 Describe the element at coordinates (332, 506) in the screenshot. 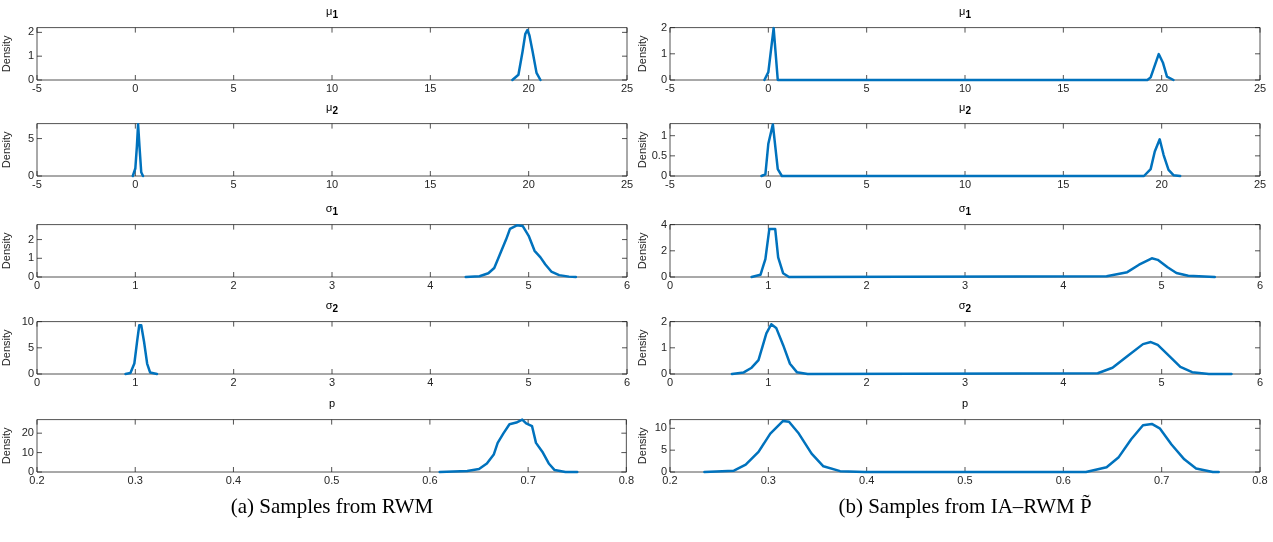

I see `text: (a) Samples from RWM` at that location.